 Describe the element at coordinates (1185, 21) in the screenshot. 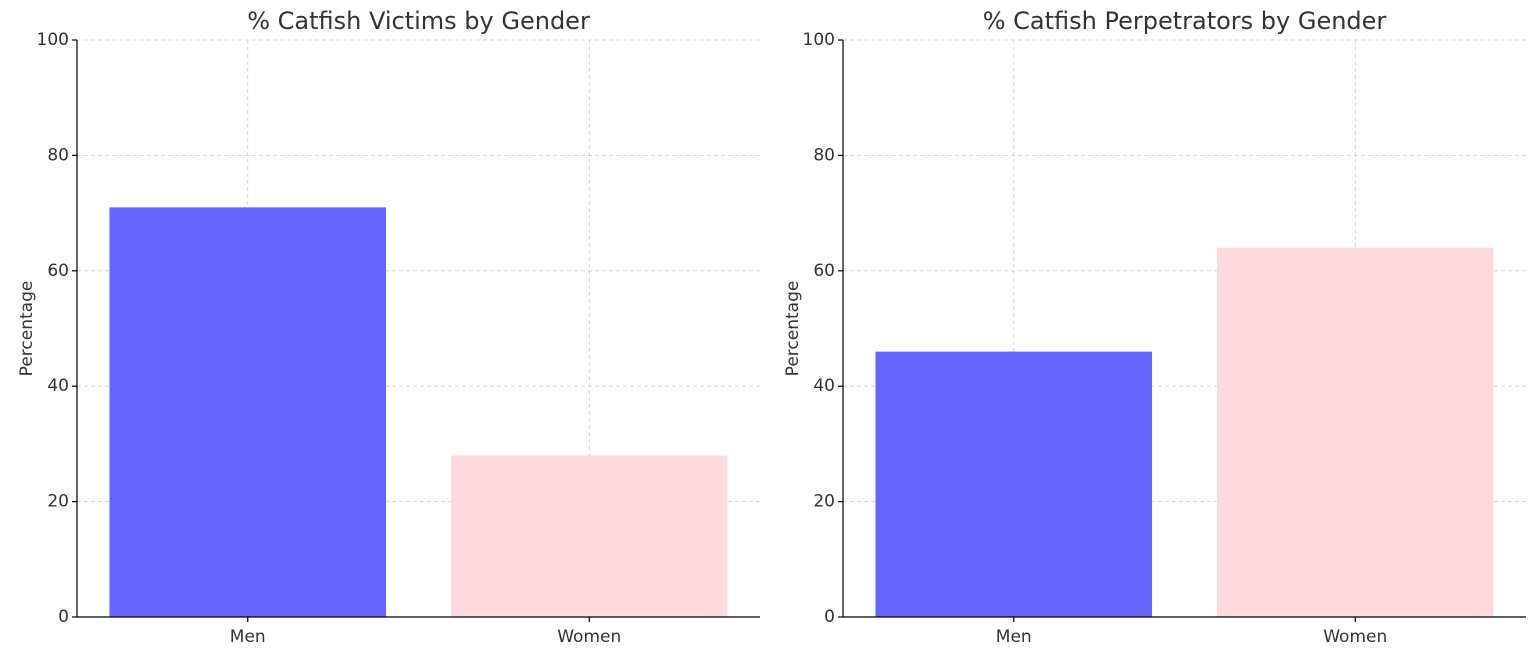

I see `chart-title: % Catfish Perpetrators by Gender` at that location.